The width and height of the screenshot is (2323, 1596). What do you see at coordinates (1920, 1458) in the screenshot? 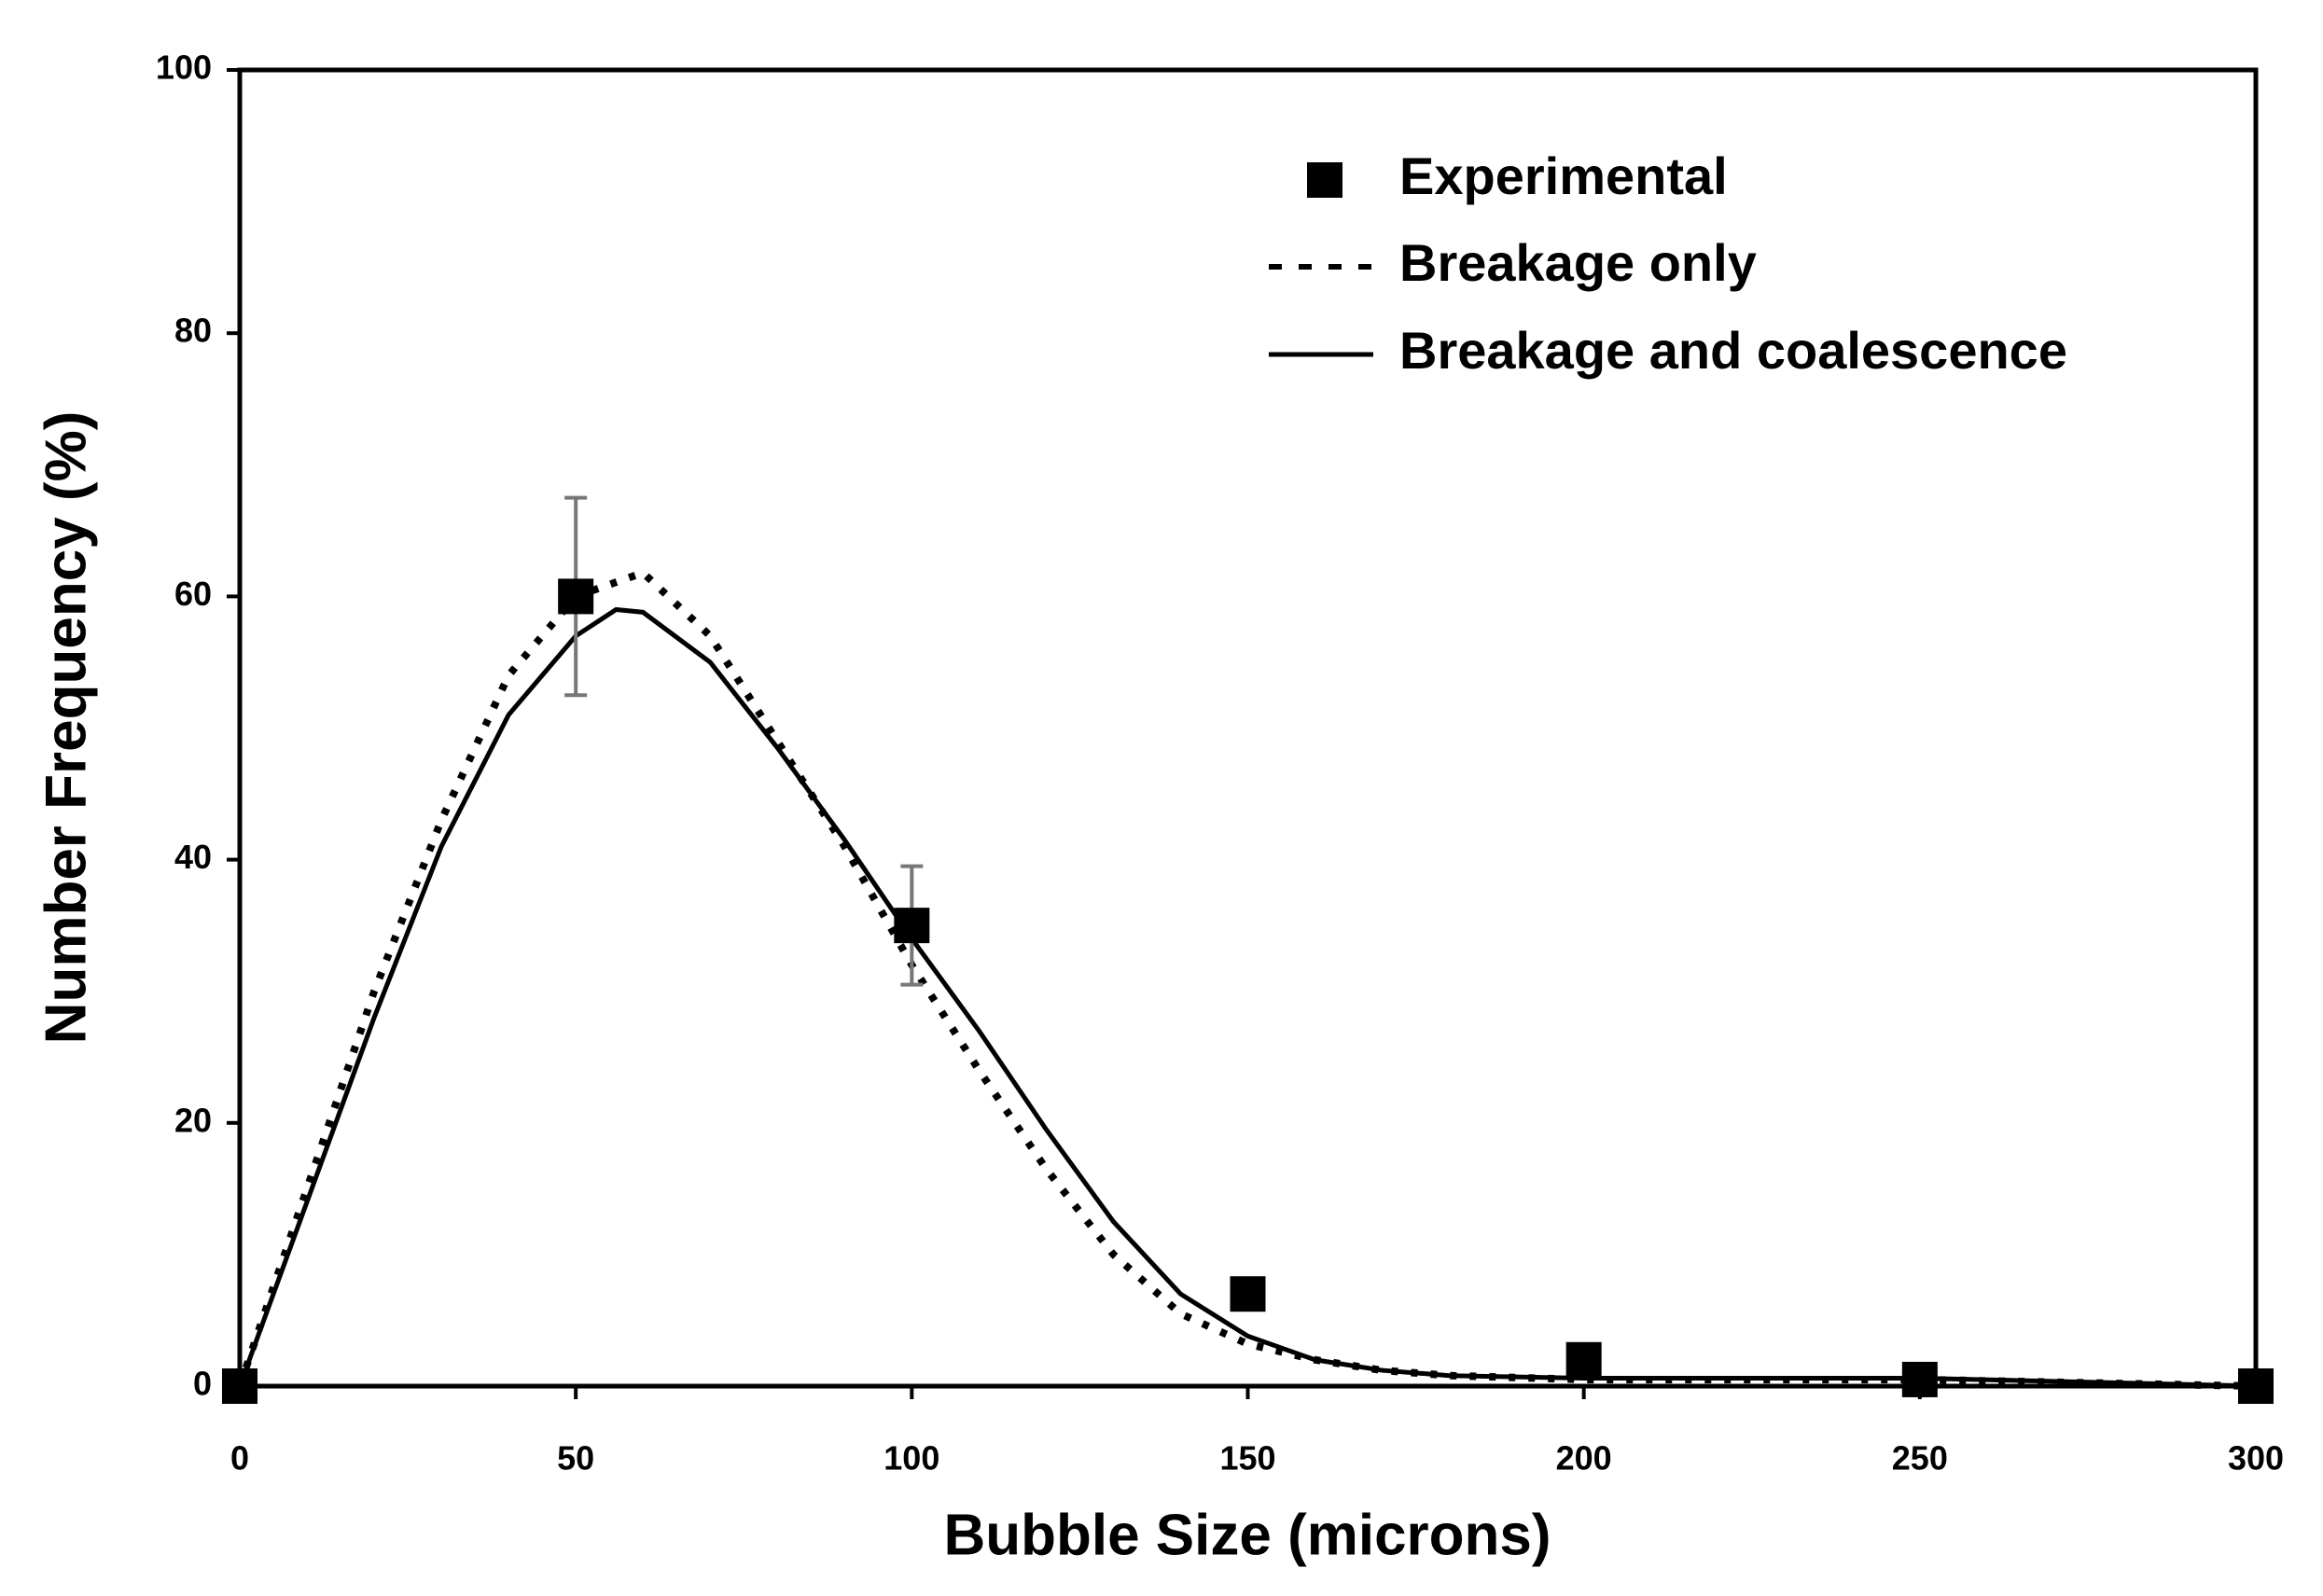
I see `x-tick-label: 250` at bounding box center [1920, 1458].